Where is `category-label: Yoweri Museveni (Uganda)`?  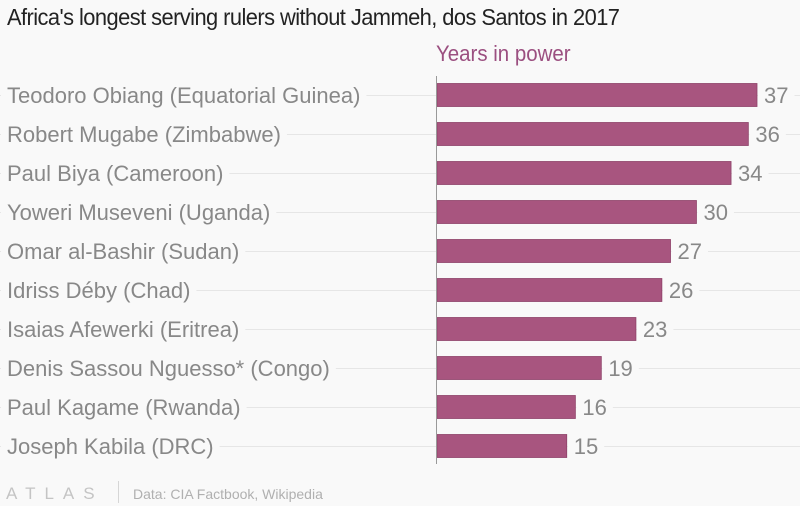
category-label: Yoweri Museveni (Uganda) is located at coordinates (138, 212).